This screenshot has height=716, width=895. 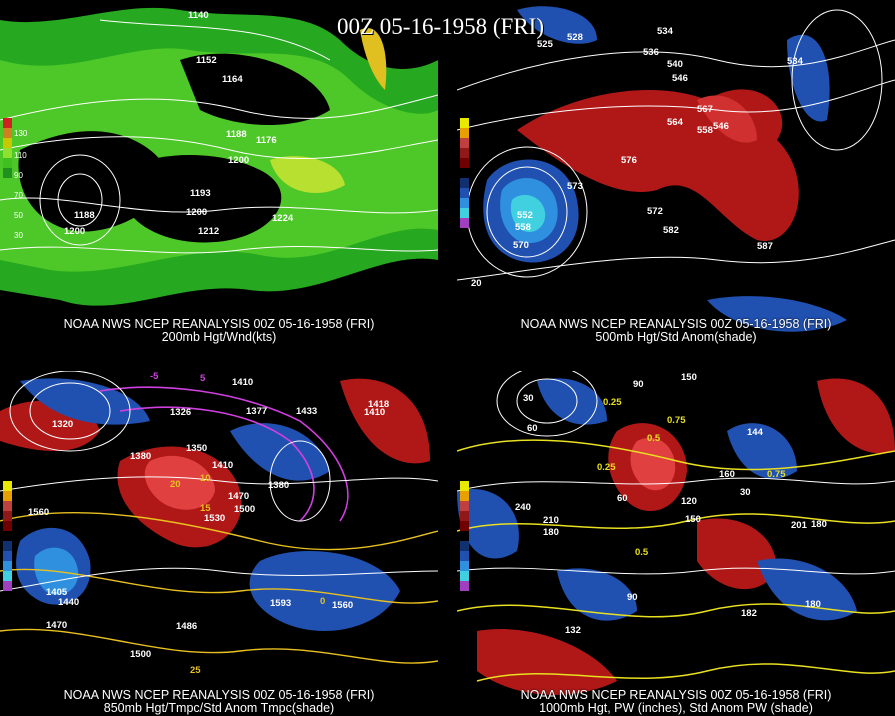 I want to click on contour-label: 525, so click(x=545, y=44).